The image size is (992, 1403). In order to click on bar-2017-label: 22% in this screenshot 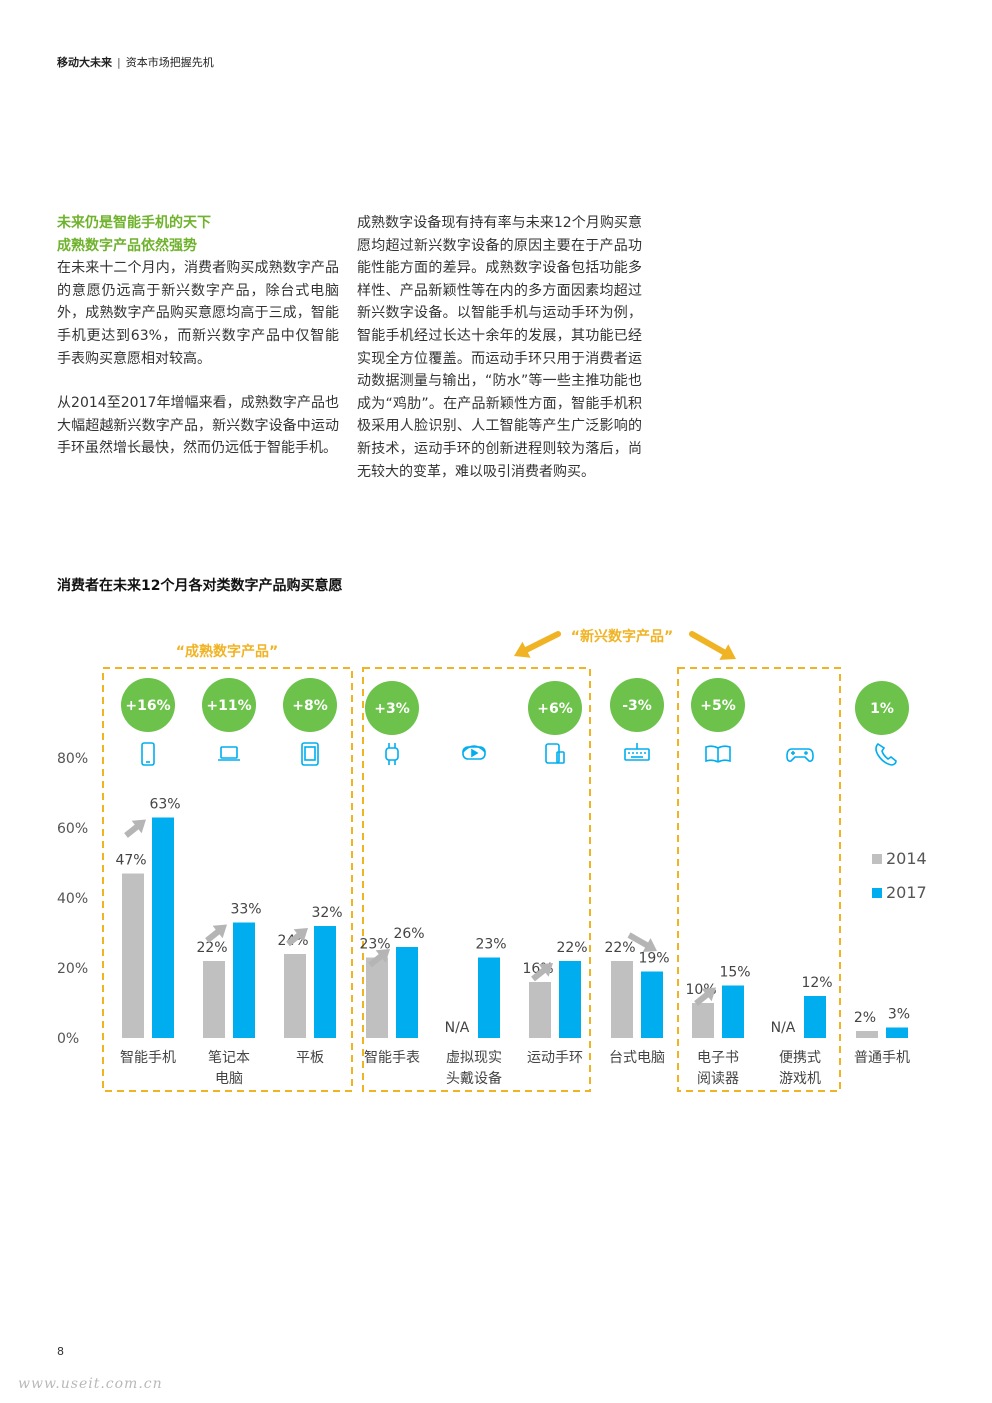, I will do `click(571, 948)`.